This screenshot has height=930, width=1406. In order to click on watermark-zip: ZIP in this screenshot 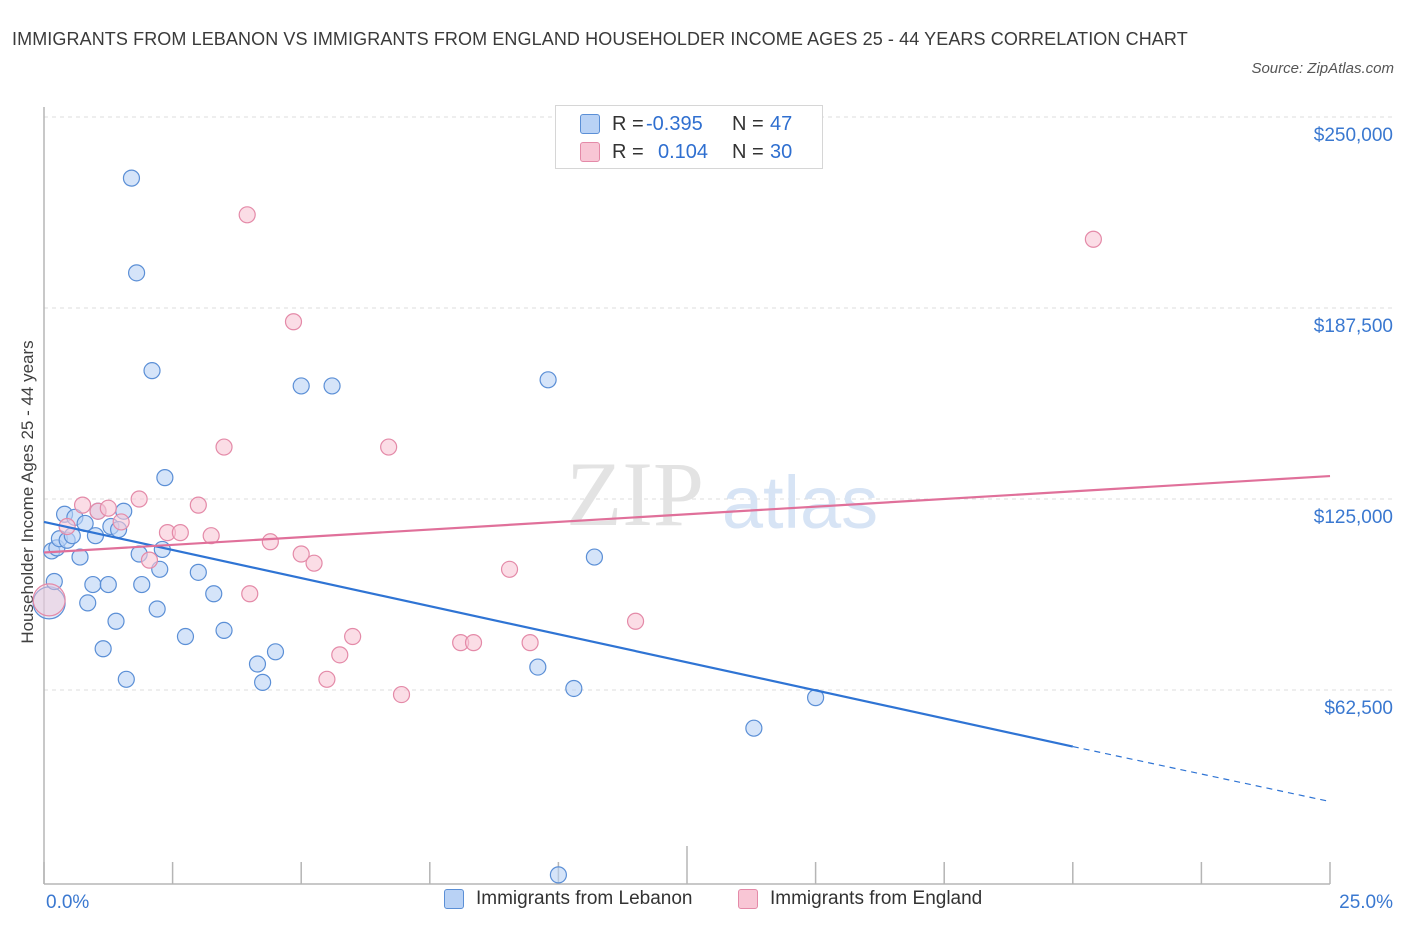, I will do `click(635, 494)`.